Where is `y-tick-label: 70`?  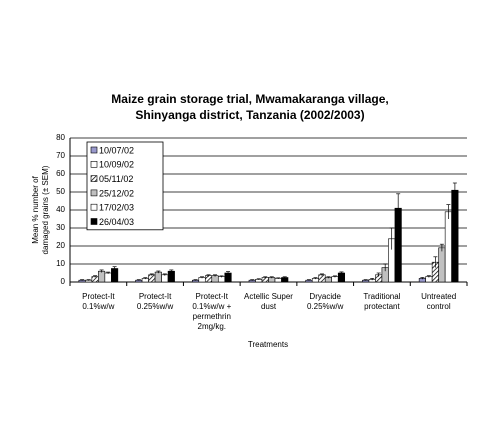 y-tick-label: 70 is located at coordinates (60, 155).